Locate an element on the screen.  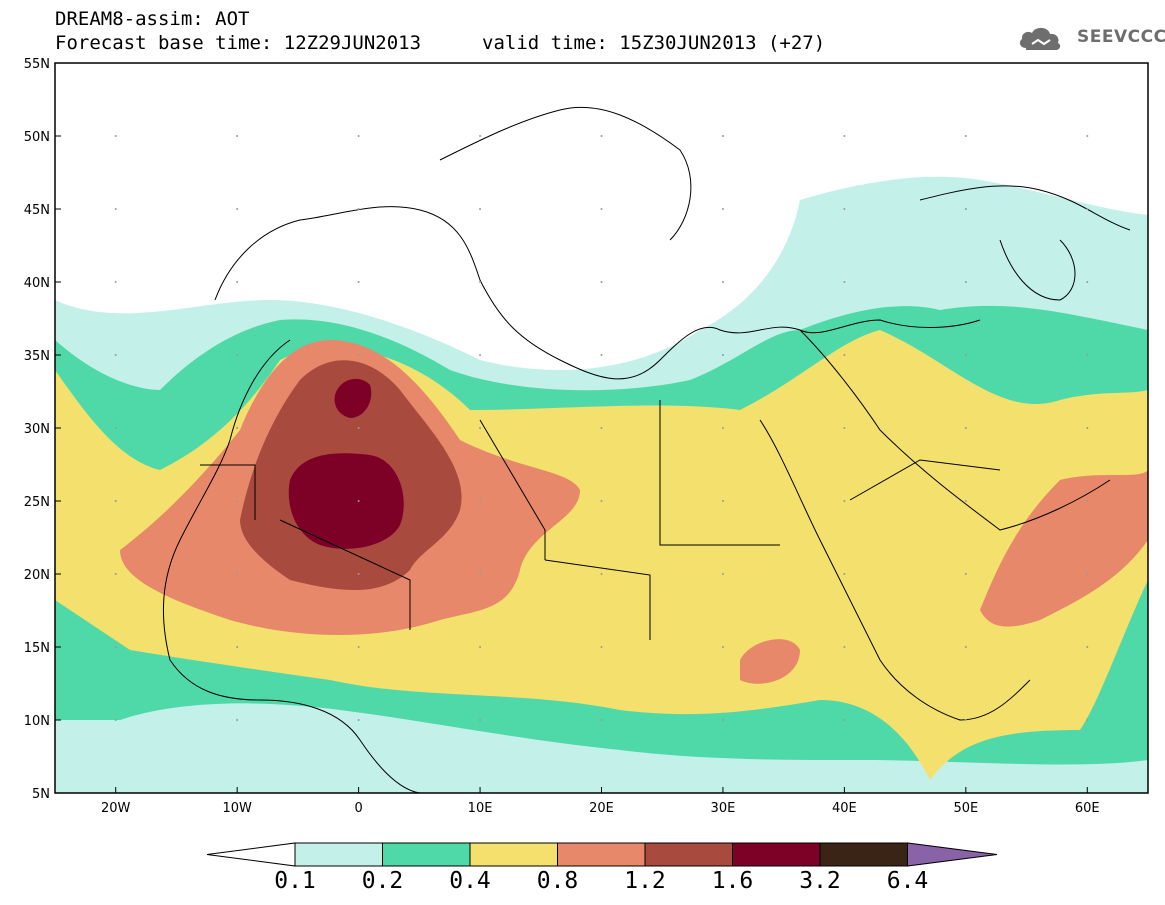
lat-tick-label: 5N is located at coordinates (41, 794).